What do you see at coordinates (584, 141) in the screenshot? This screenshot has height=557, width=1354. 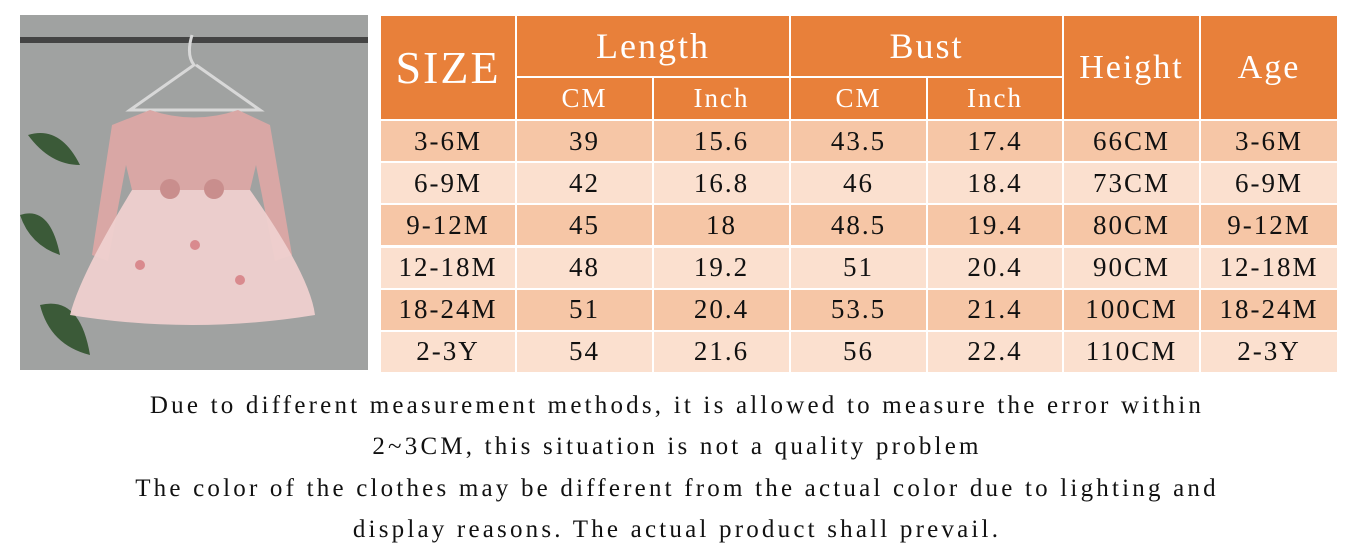 I see `table-cell: 39` at bounding box center [584, 141].